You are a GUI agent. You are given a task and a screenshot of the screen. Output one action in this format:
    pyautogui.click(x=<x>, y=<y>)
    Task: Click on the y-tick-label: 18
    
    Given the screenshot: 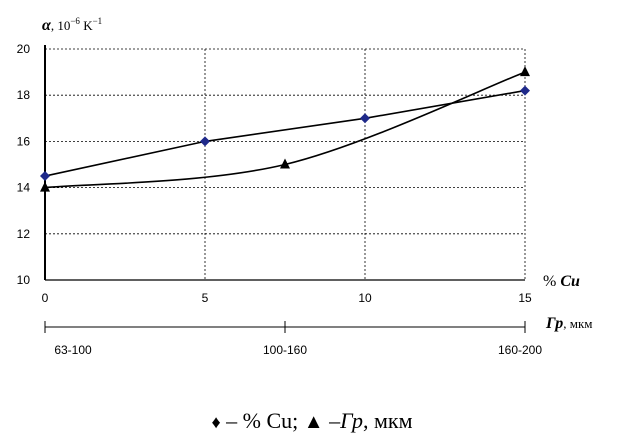 What is the action you would take?
    pyautogui.click(x=24, y=95)
    